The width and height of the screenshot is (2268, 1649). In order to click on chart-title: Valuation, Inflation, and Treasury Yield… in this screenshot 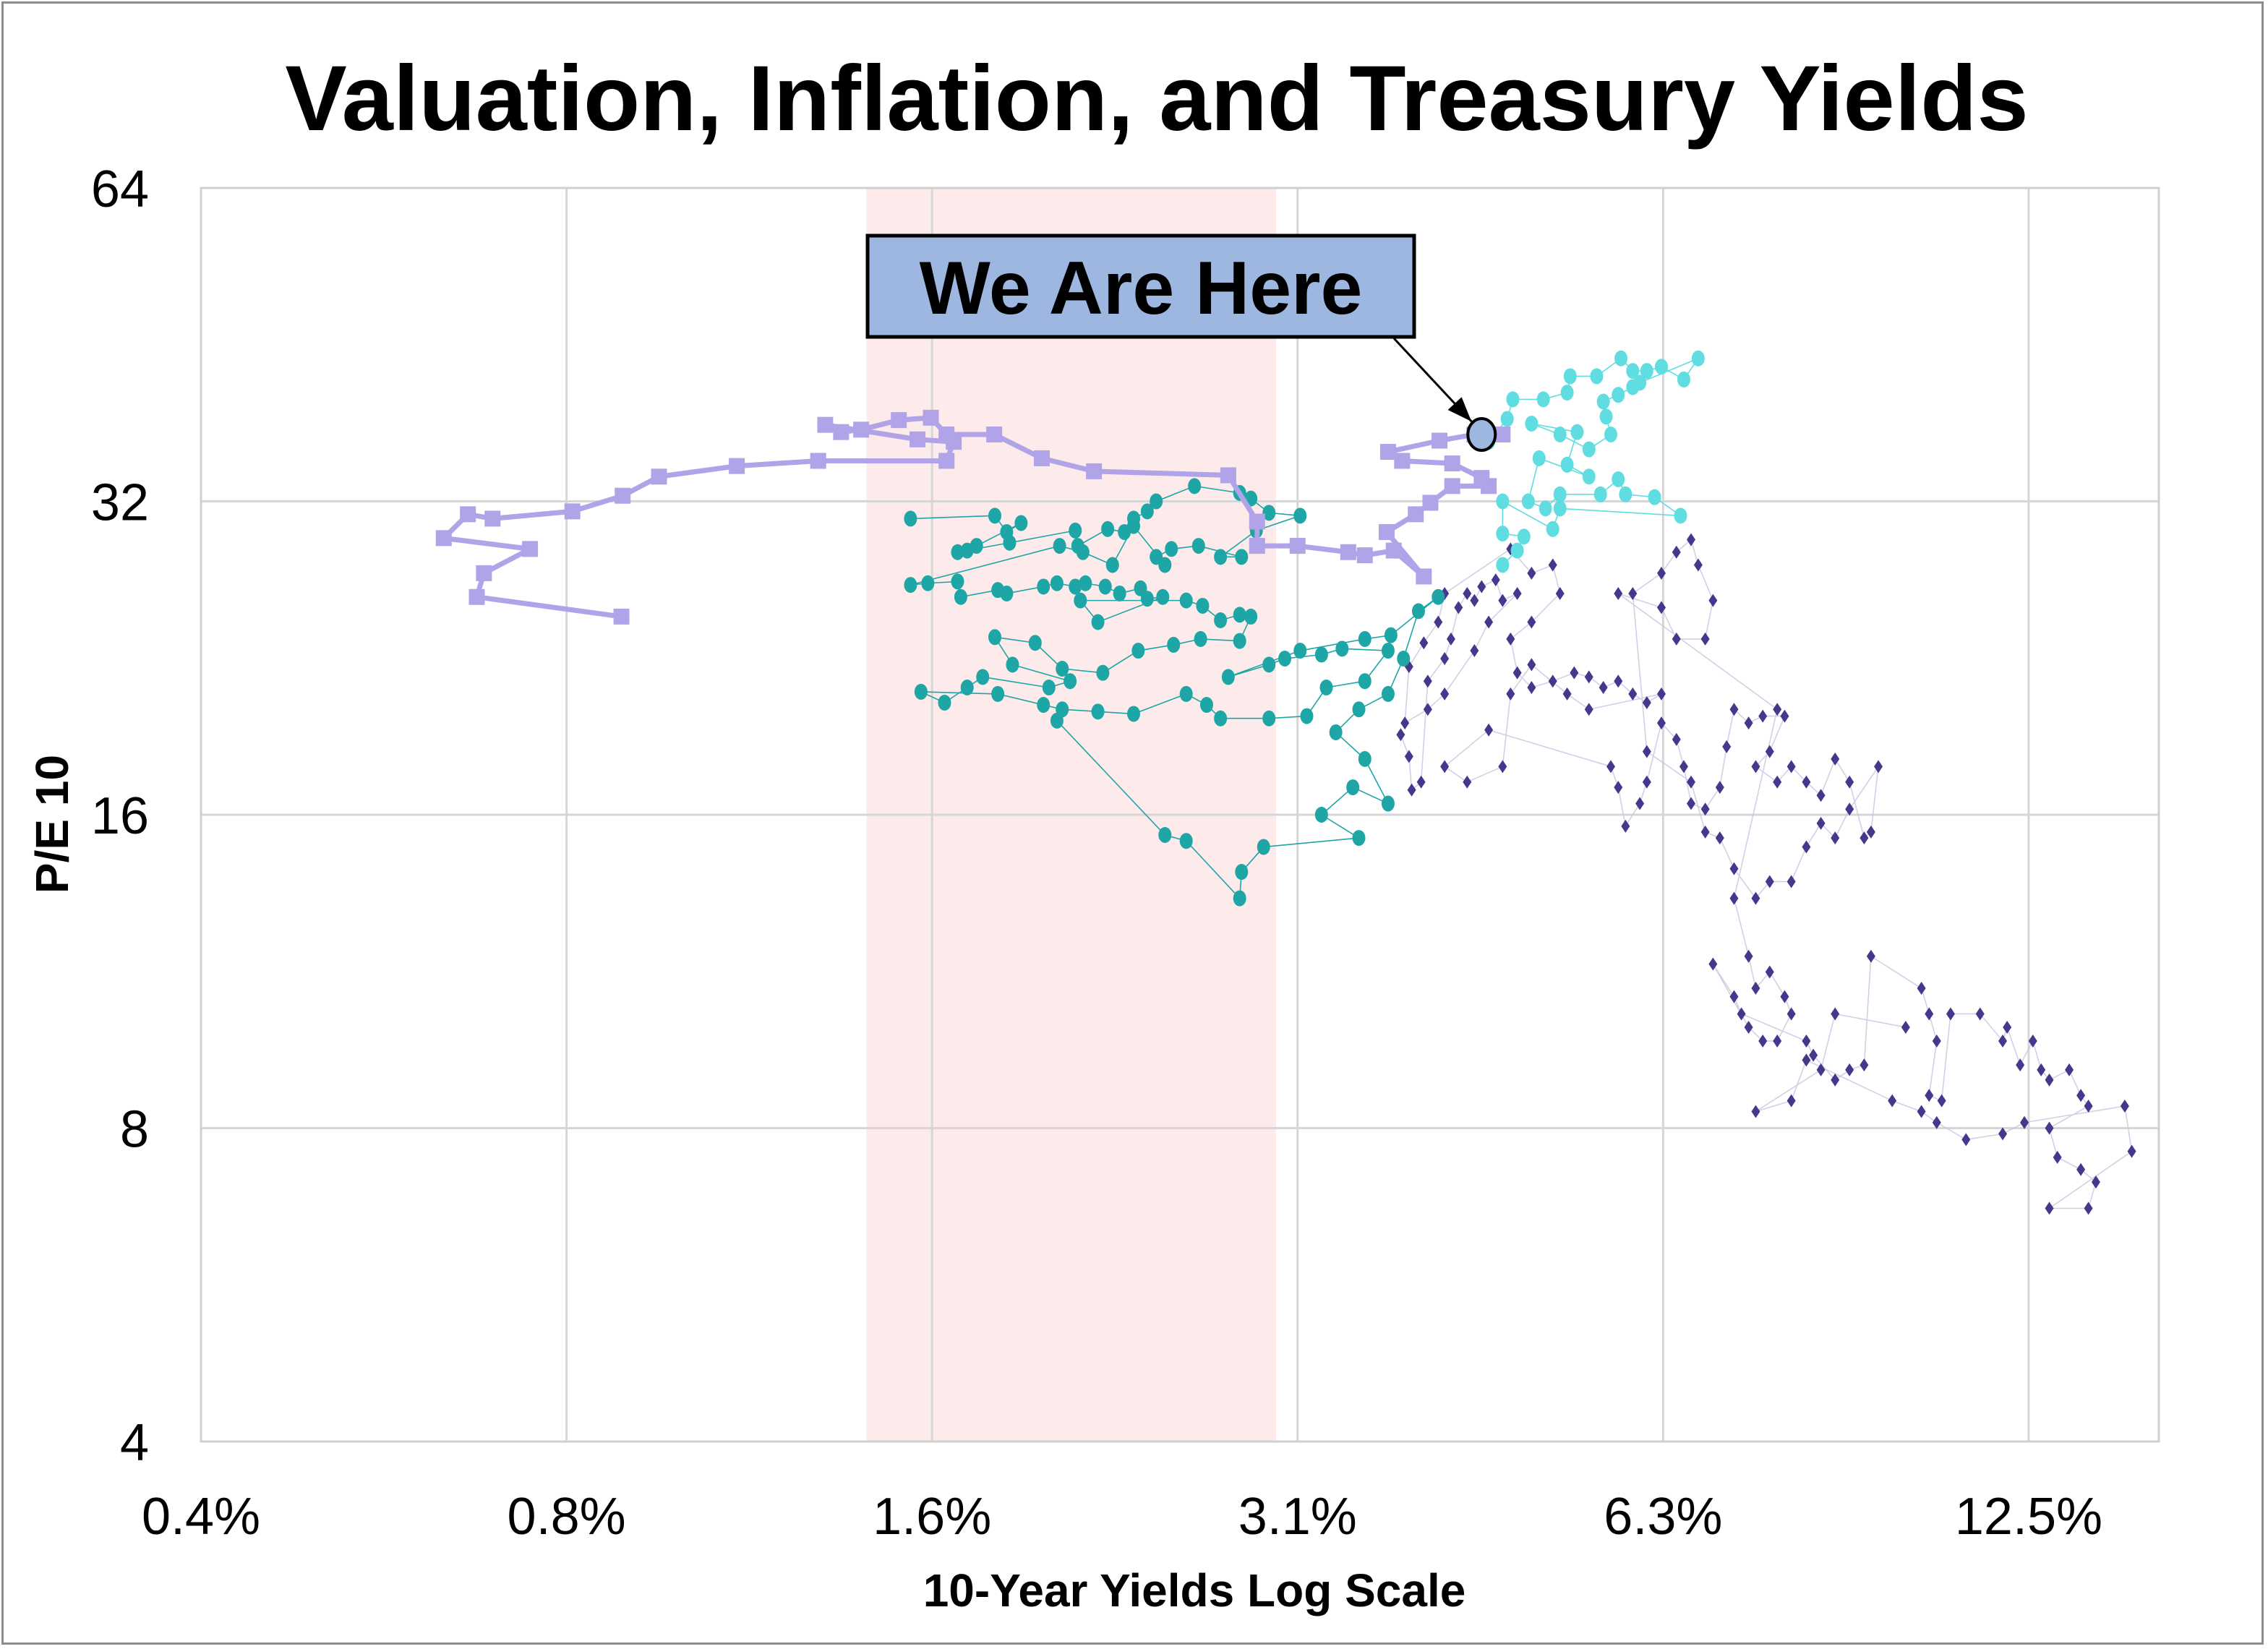, I will do `click(1156, 98)`.